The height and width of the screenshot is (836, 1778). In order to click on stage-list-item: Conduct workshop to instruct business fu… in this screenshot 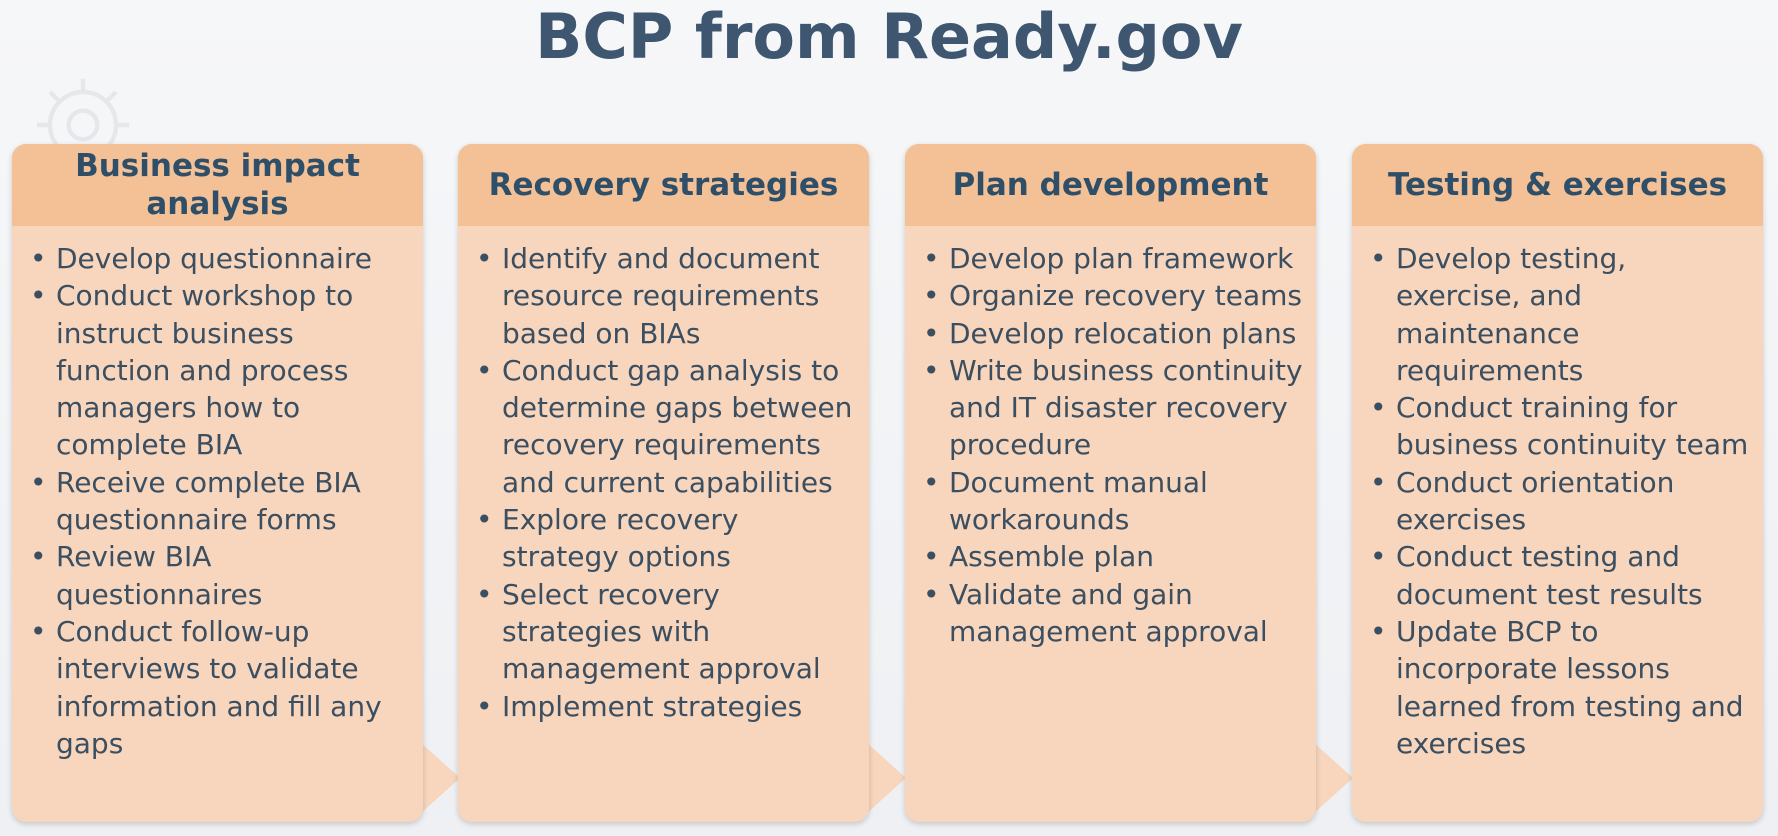, I will do `click(217, 370)`.